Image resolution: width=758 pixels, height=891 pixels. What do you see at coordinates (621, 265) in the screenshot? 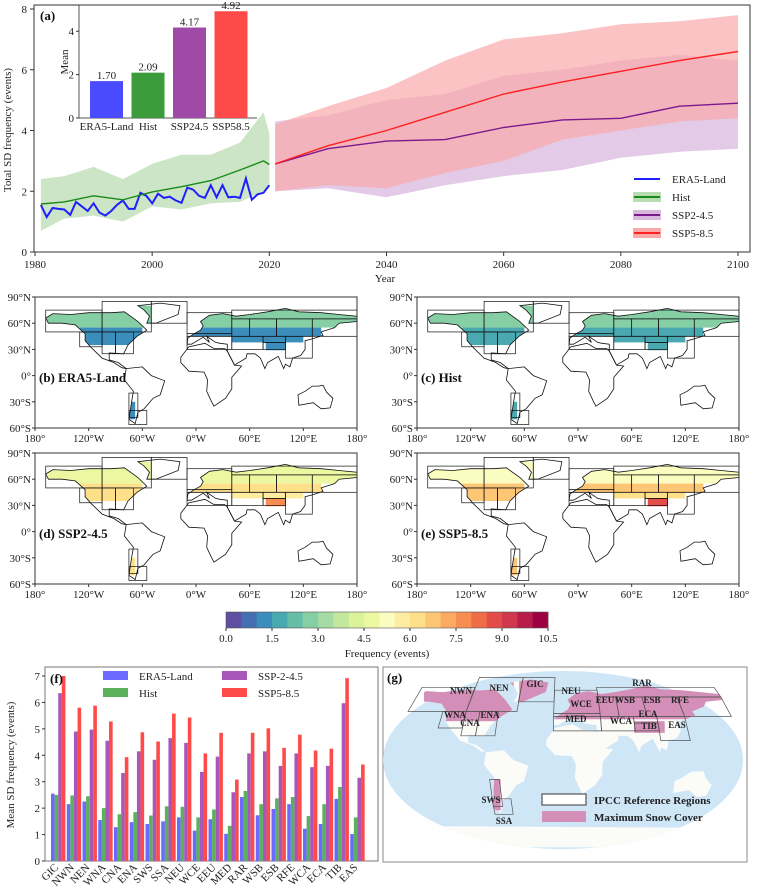
I see `x-tick-label: 2080` at bounding box center [621, 265].